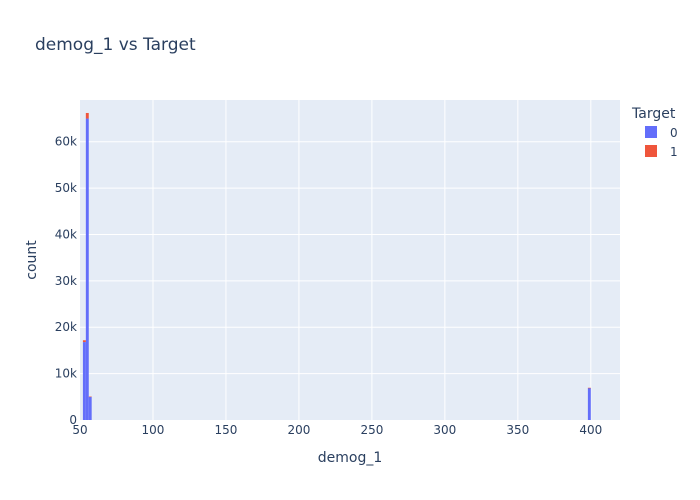 The height and width of the screenshot is (500, 700). I want to click on y-tick-label: 30k, so click(66, 281).